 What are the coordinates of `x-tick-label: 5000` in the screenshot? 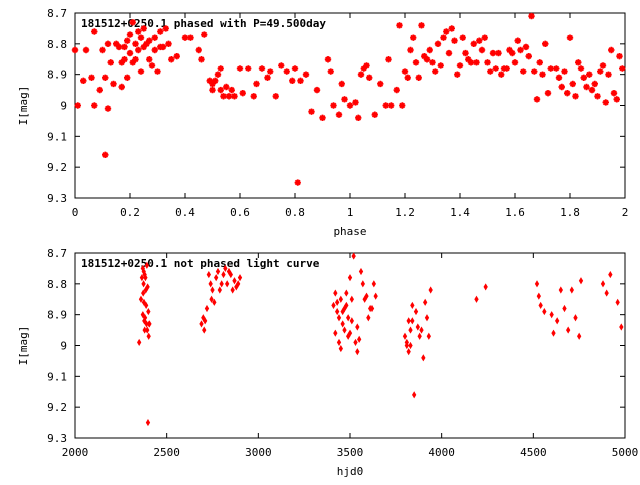 It's located at (625, 452).